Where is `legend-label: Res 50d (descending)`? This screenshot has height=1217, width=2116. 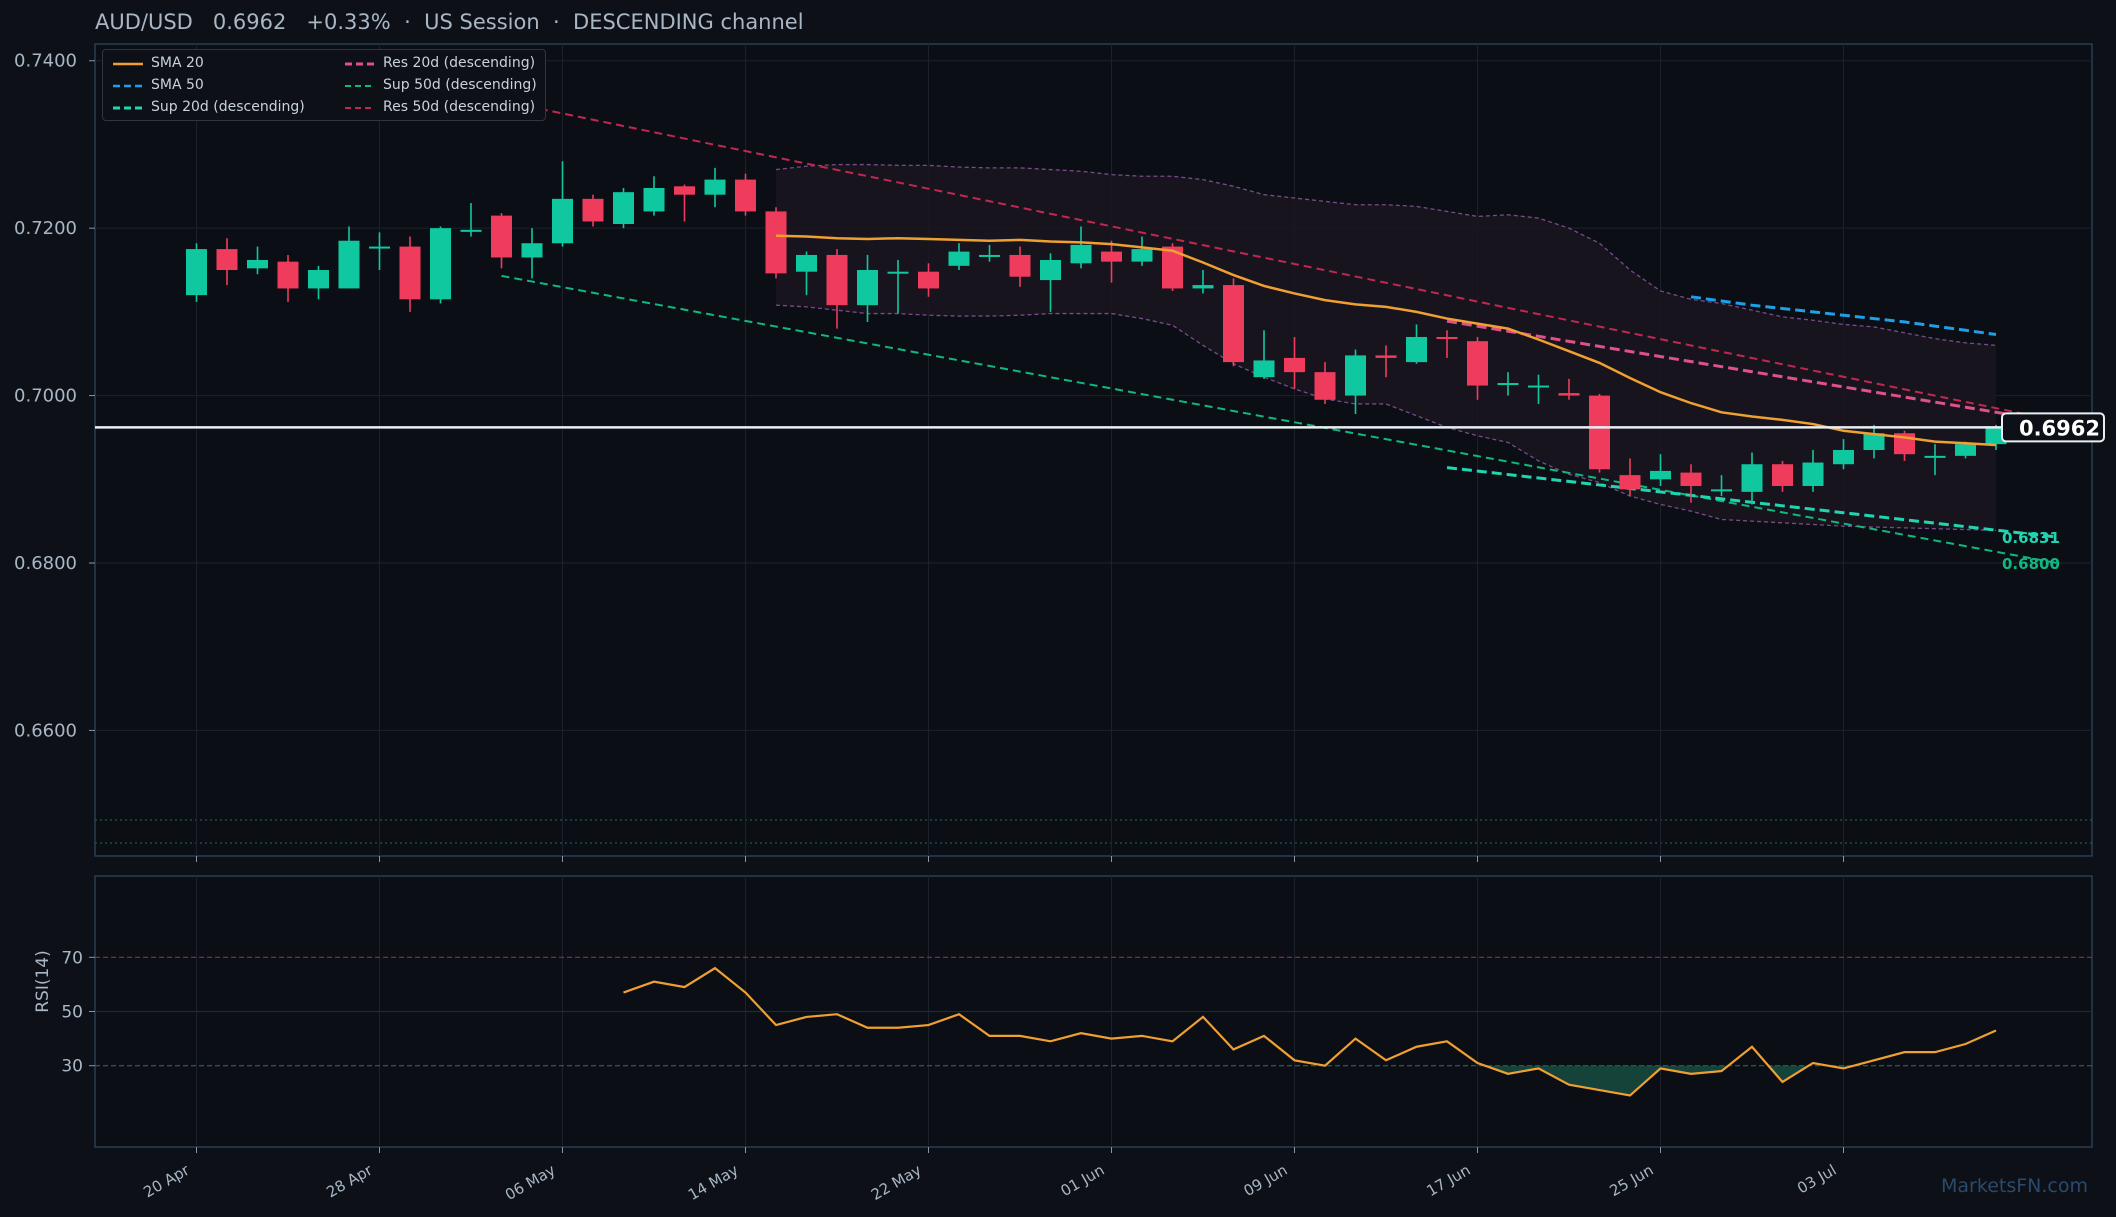 legend-label: Res 50d (descending) is located at coordinates (459, 107).